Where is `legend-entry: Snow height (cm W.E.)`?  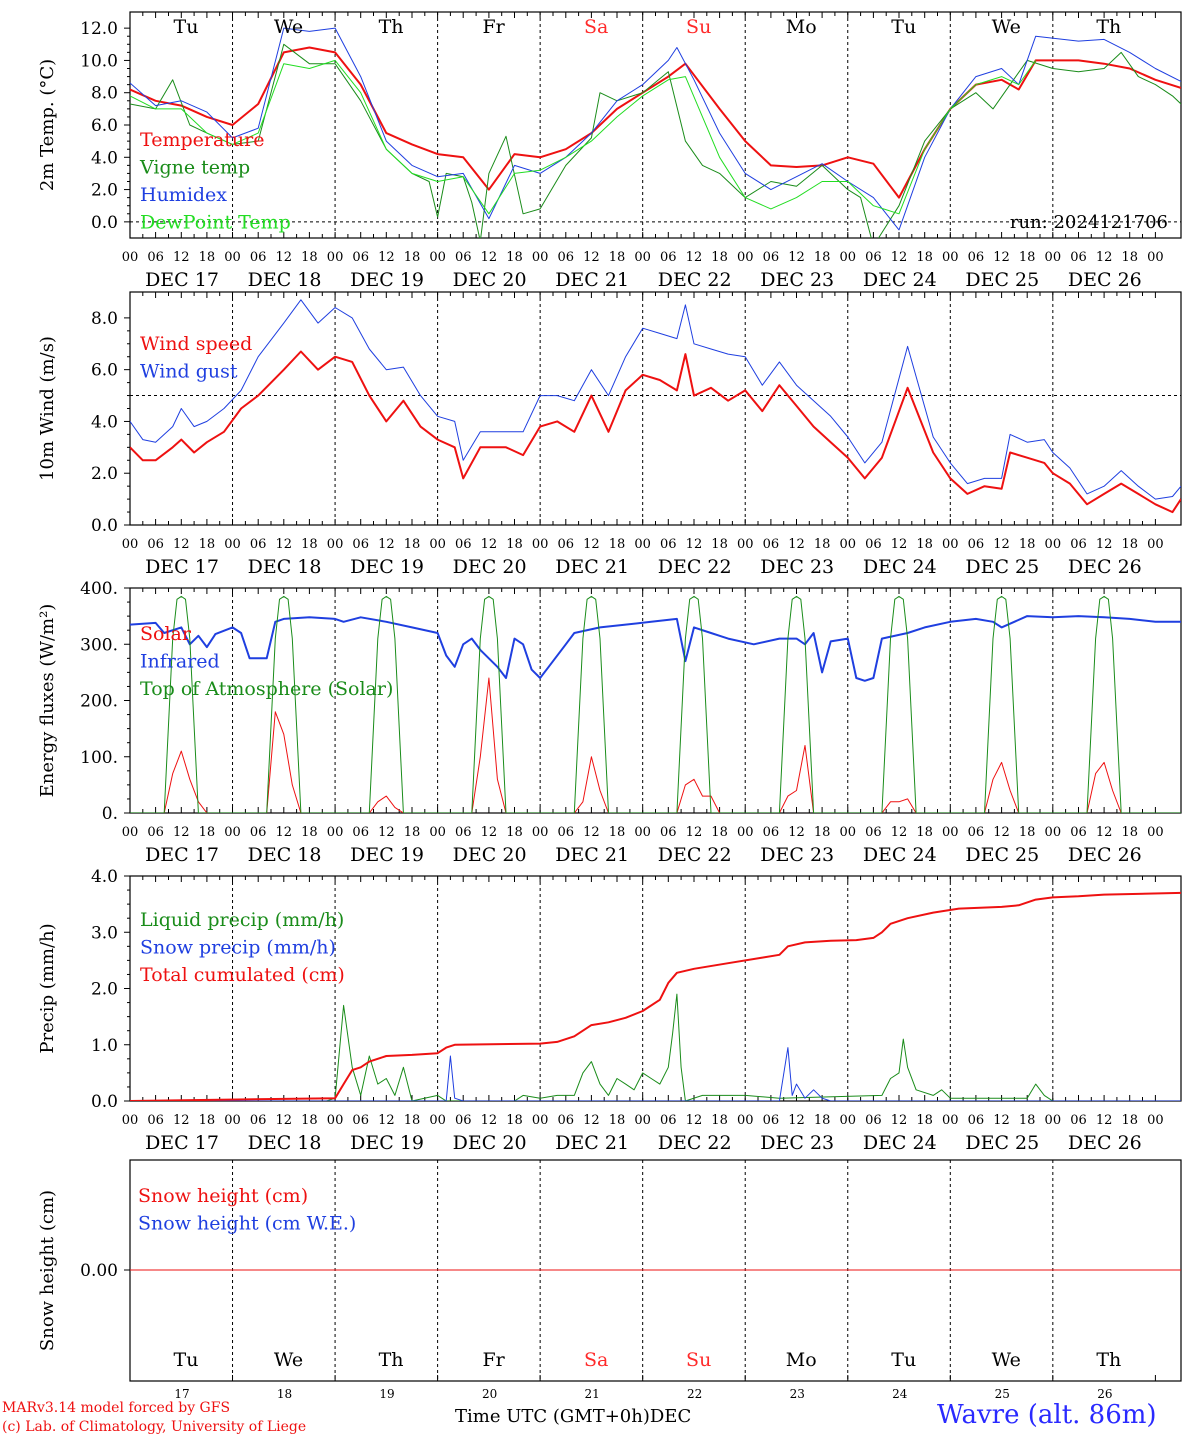
legend-entry: Snow height (cm W.E.) is located at coordinates (247, 1224).